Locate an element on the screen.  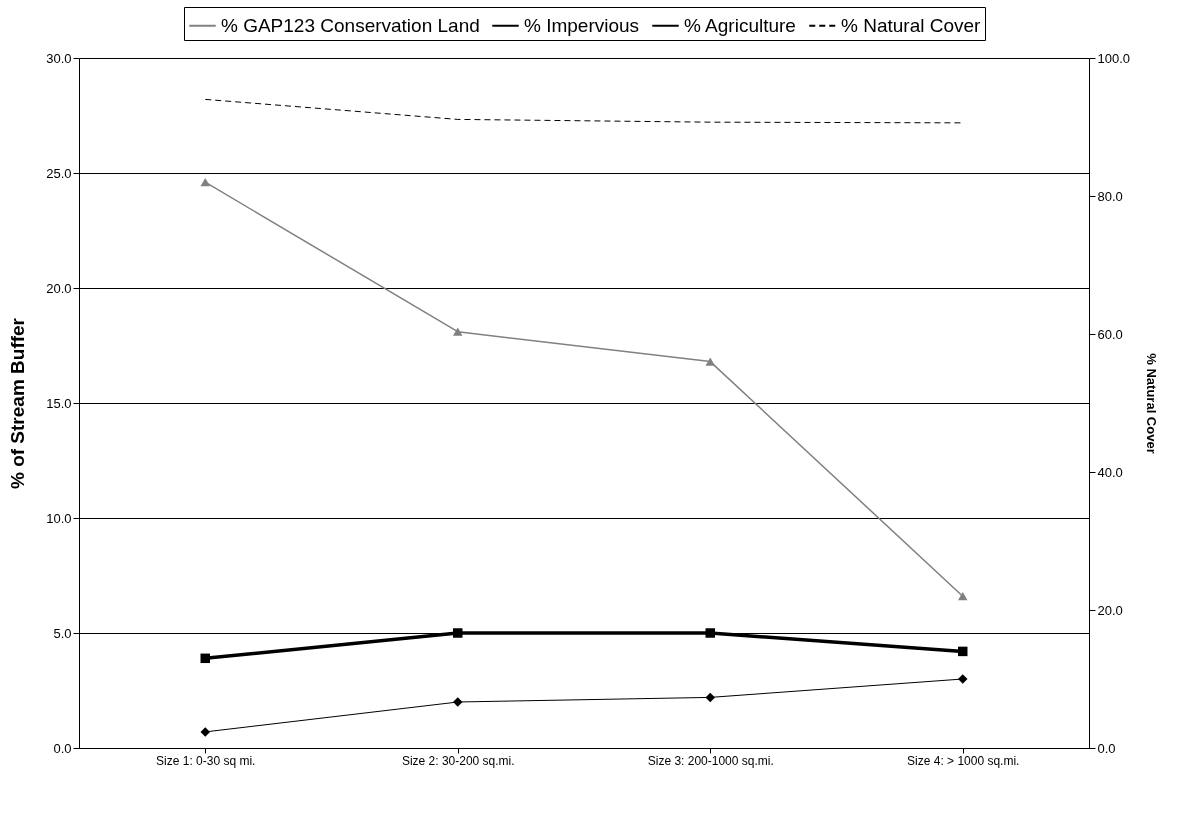
x-tick-label: Size 3: 200-1000 sq.mi. is located at coordinates (710, 760).